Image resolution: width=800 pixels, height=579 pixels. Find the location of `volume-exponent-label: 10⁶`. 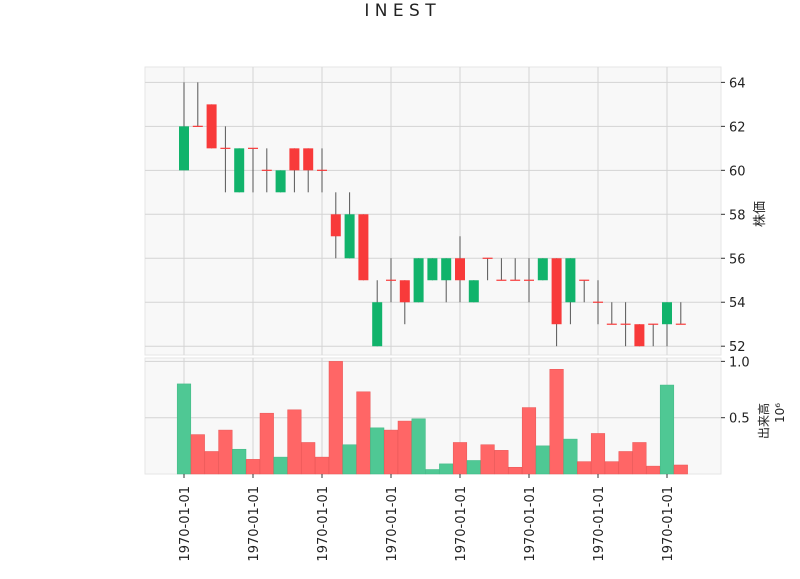

volume-exponent-label: 10⁶ is located at coordinates (780, 413).